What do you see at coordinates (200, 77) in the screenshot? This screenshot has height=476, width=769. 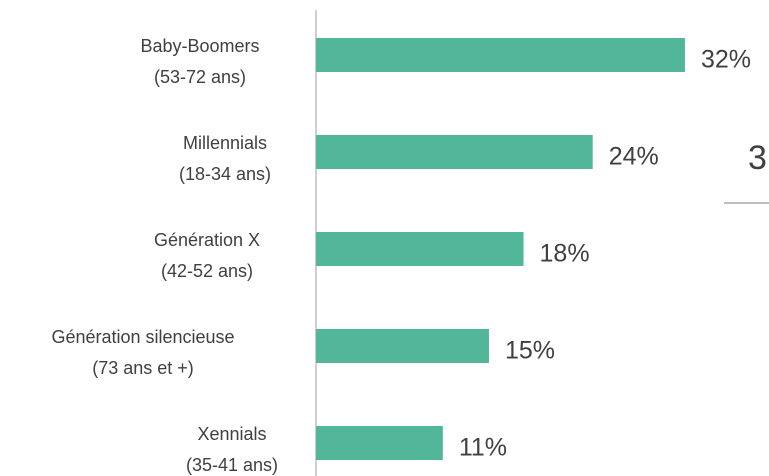 I see `category-label: (53-72 ans)` at bounding box center [200, 77].